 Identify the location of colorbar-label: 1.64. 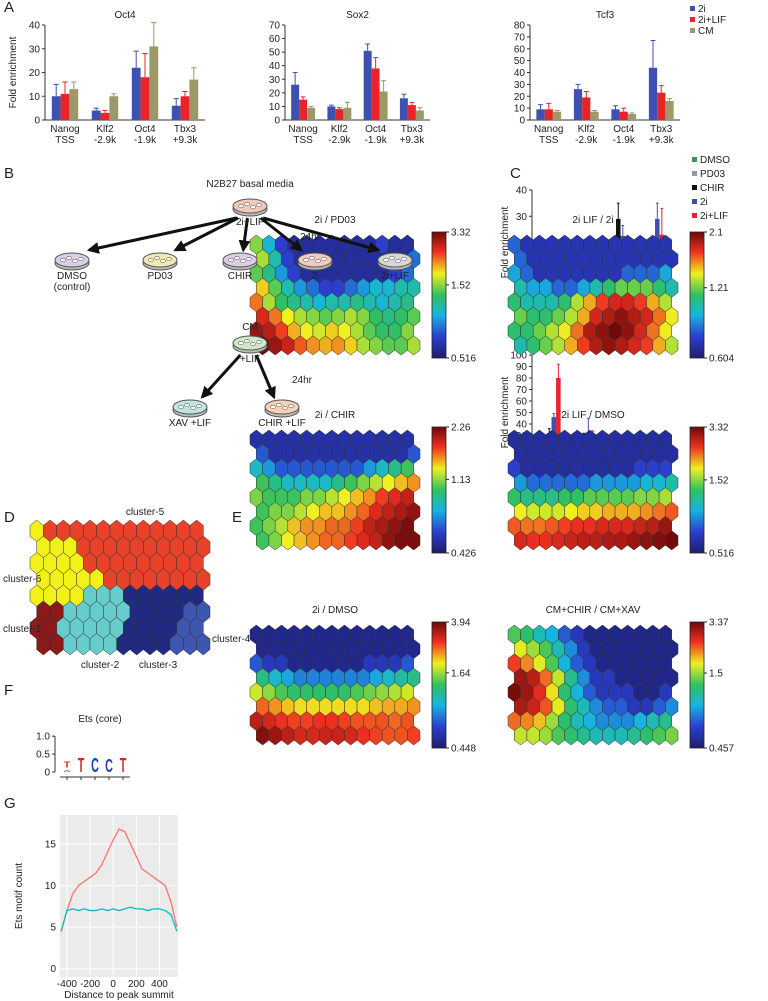
(461, 673).